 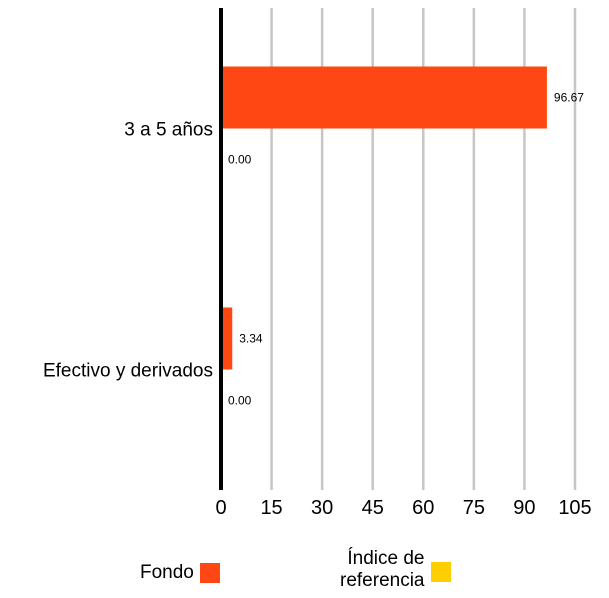 I want to click on x-tick-labels: 0 15 30 45 60 75 90 105, so click(x=403, y=508).